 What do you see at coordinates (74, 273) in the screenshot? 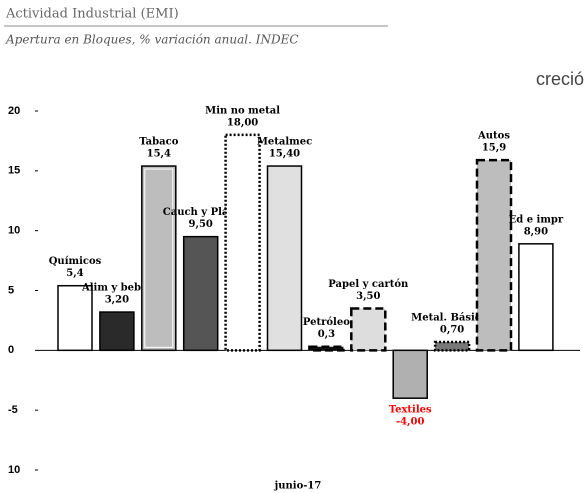
I see `value-label: 5,4` at bounding box center [74, 273].